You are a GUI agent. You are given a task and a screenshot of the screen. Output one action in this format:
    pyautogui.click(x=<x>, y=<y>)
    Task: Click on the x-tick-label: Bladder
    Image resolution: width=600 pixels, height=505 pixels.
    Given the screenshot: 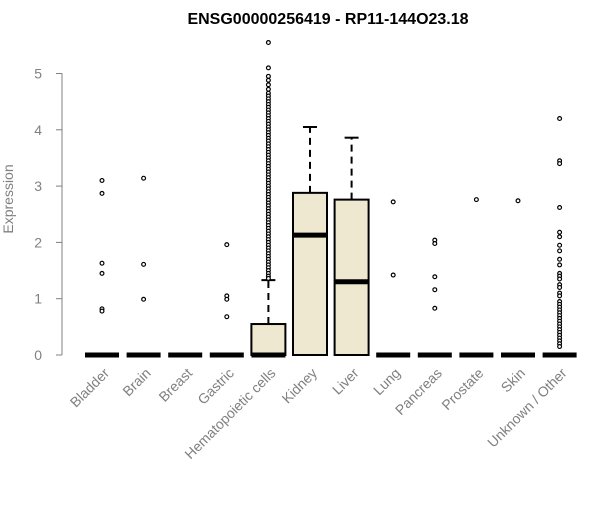 What is the action you would take?
    pyautogui.click(x=90, y=388)
    